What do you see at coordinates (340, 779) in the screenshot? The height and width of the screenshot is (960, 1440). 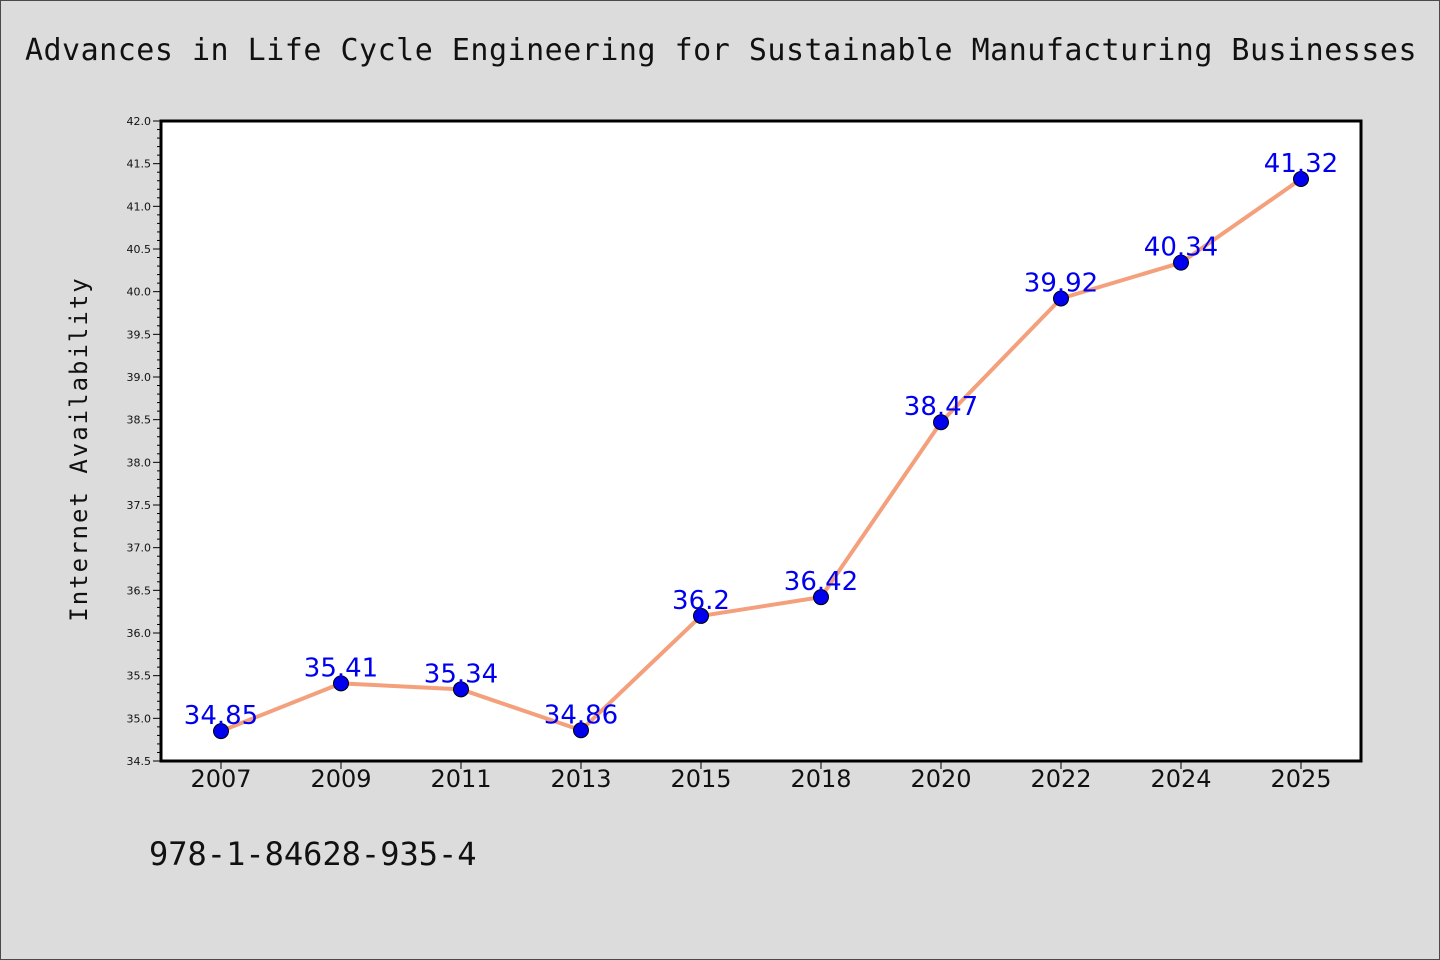 I see `x-tick-label: 2009` at bounding box center [340, 779].